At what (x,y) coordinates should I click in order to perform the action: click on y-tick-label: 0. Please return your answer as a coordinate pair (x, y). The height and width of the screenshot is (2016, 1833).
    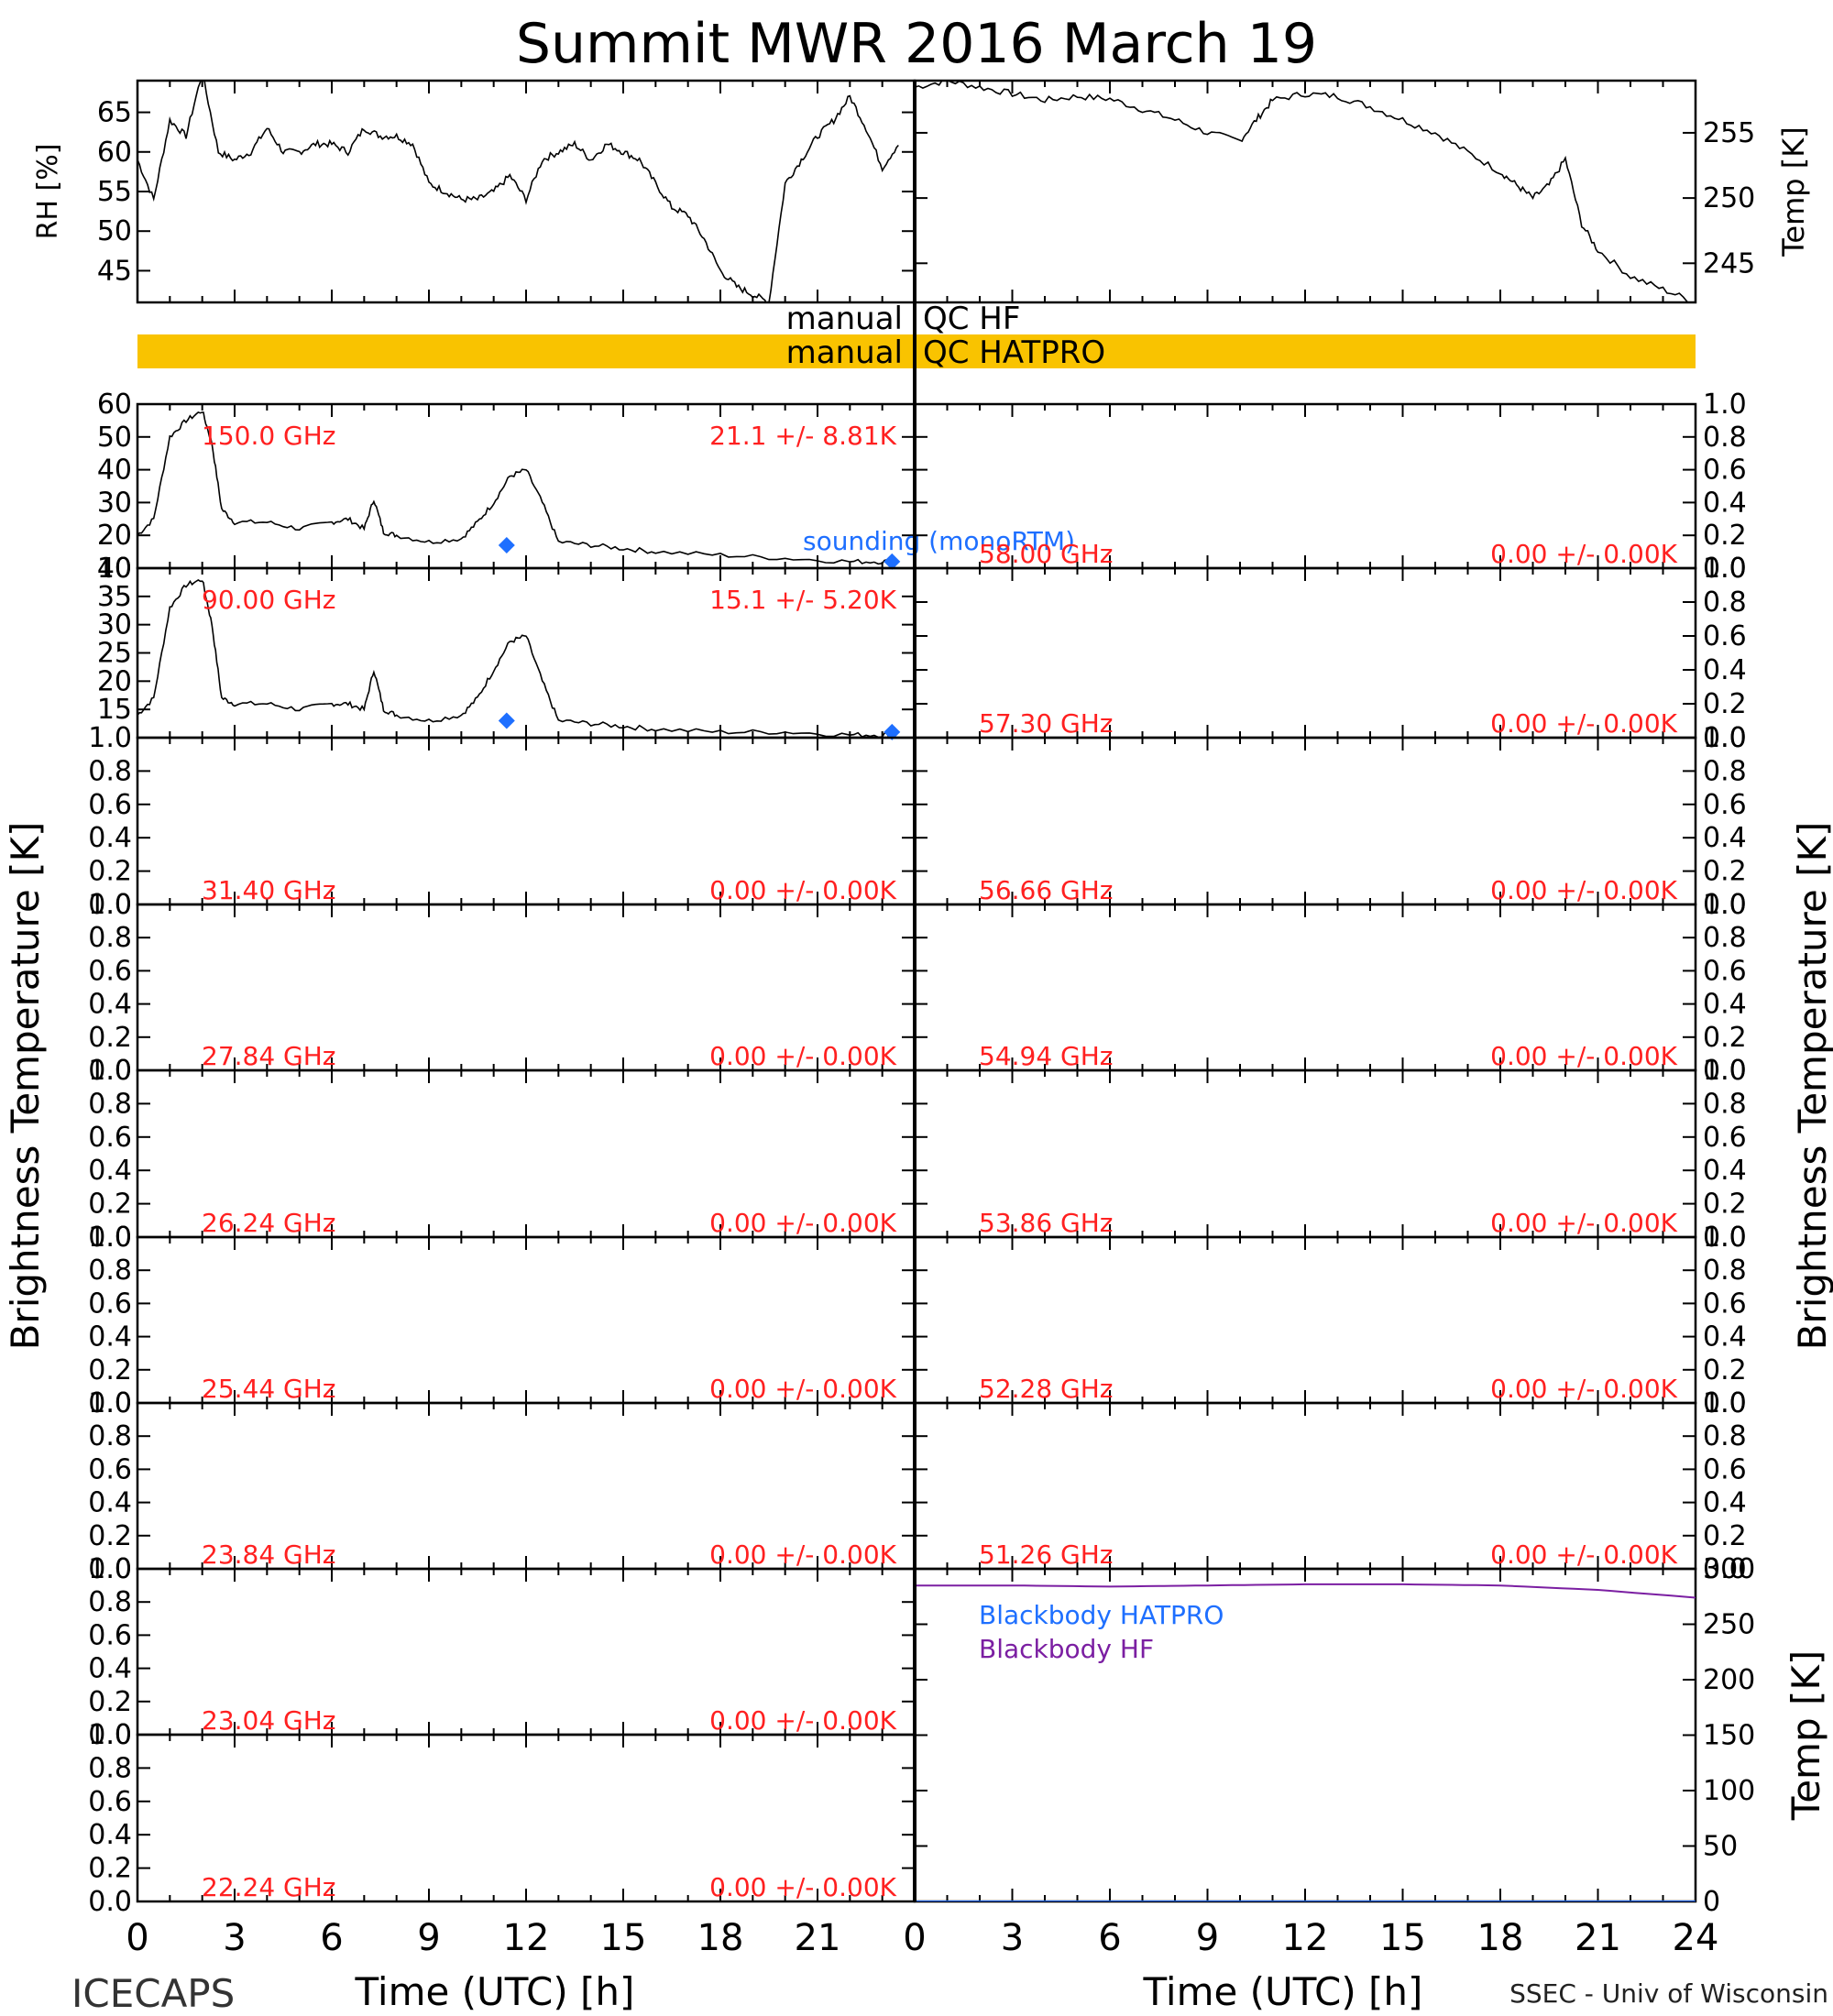
    Looking at the image, I should click on (1711, 1902).